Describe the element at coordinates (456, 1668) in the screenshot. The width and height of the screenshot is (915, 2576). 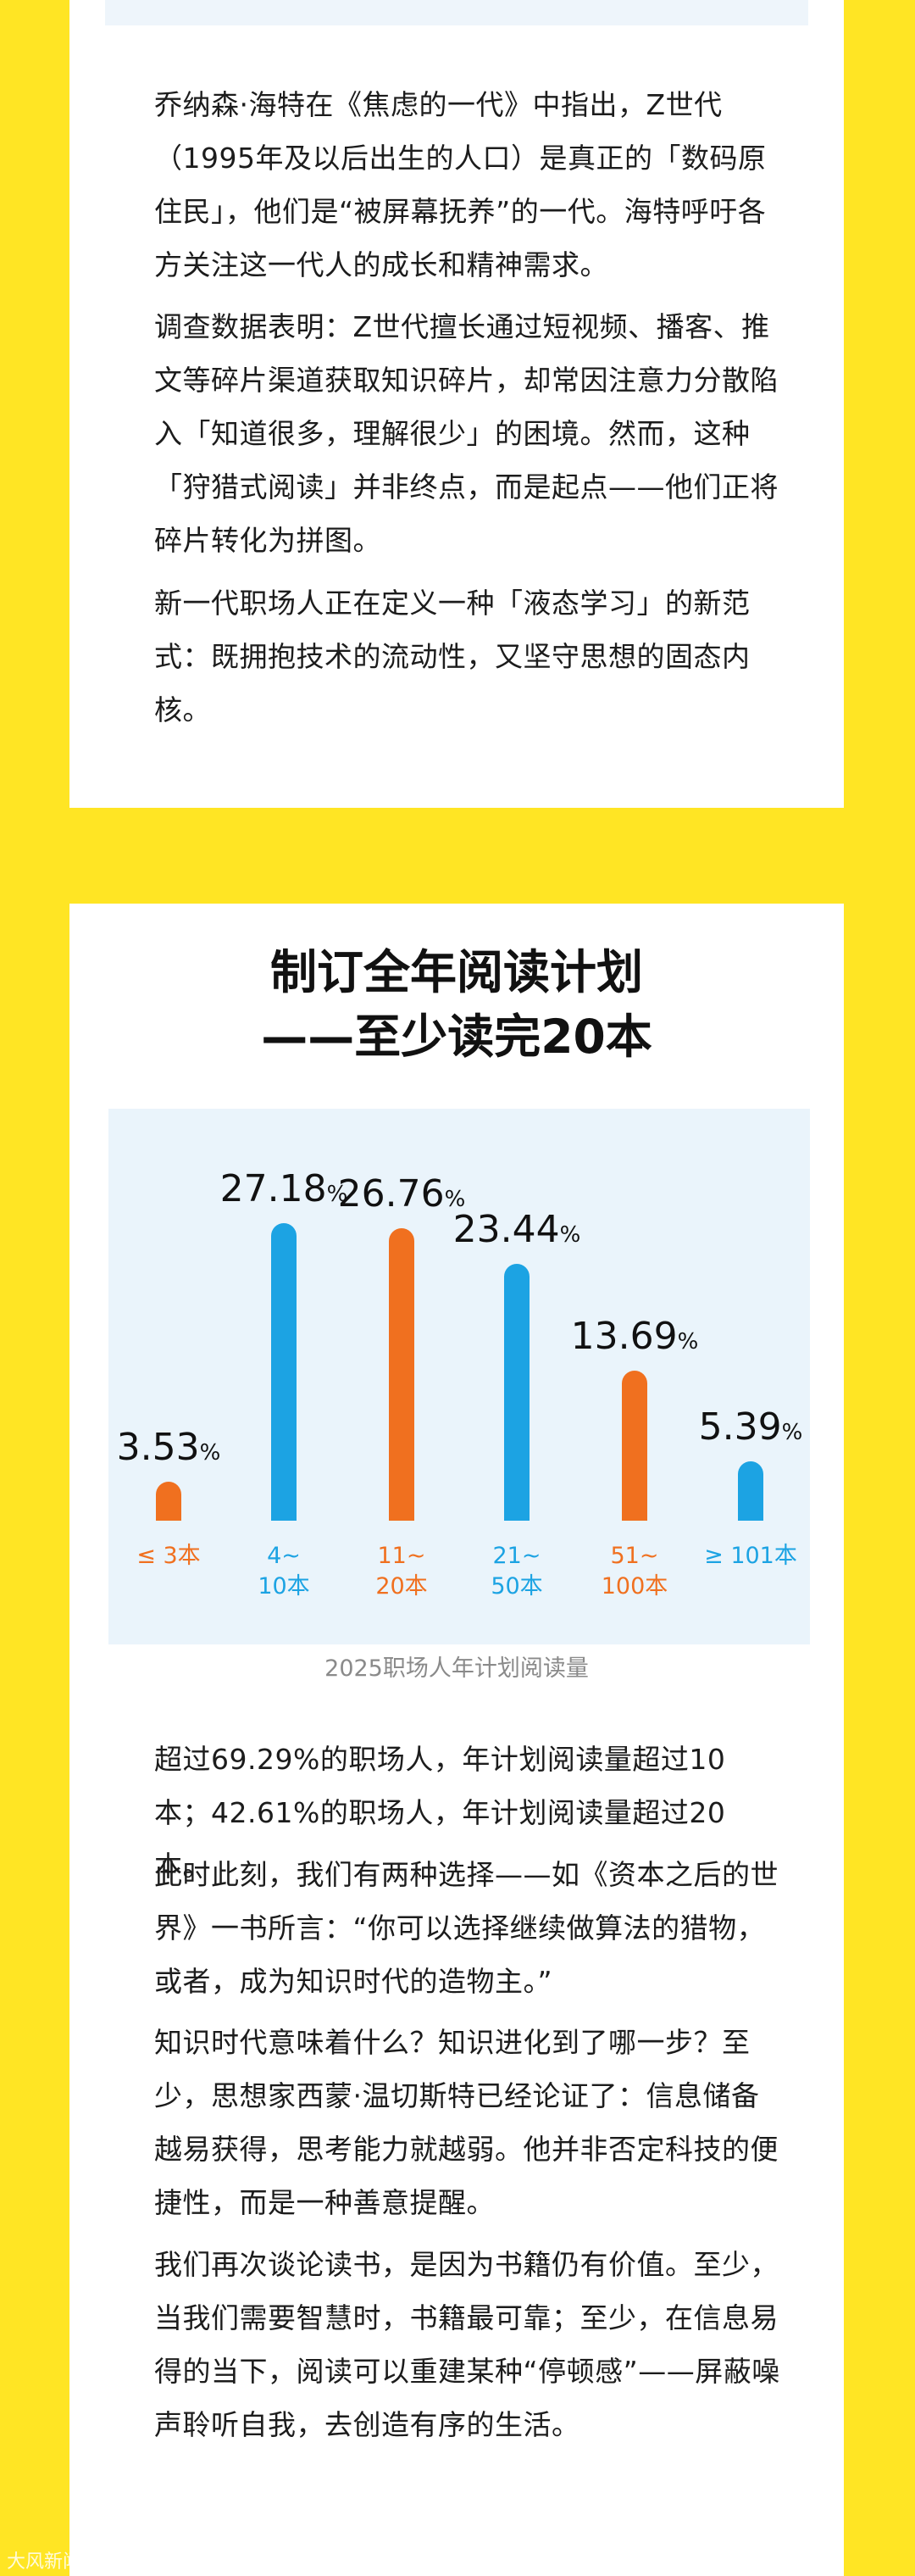
I see `chart-caption: 2025职场人年计划阅读量` at that location.